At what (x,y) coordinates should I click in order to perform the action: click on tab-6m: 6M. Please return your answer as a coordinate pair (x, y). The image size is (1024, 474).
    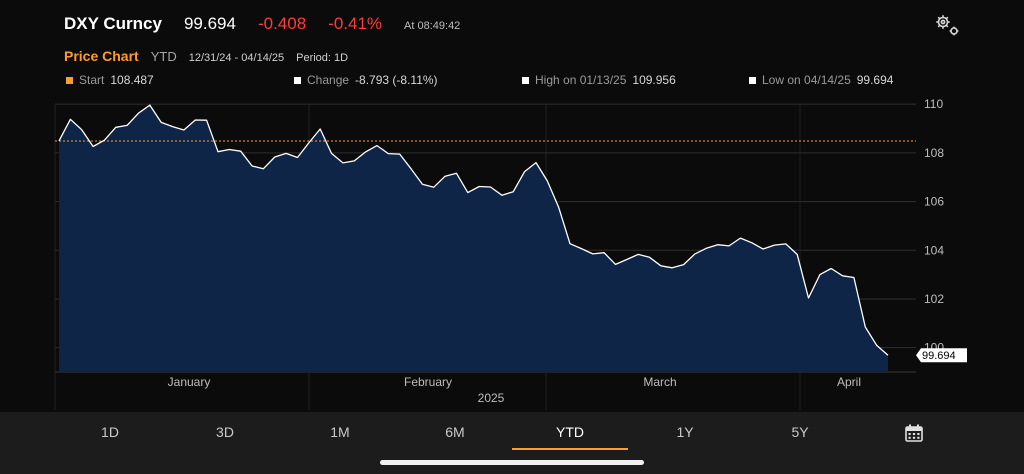
    Looking at the image, I should click on (455, 432).